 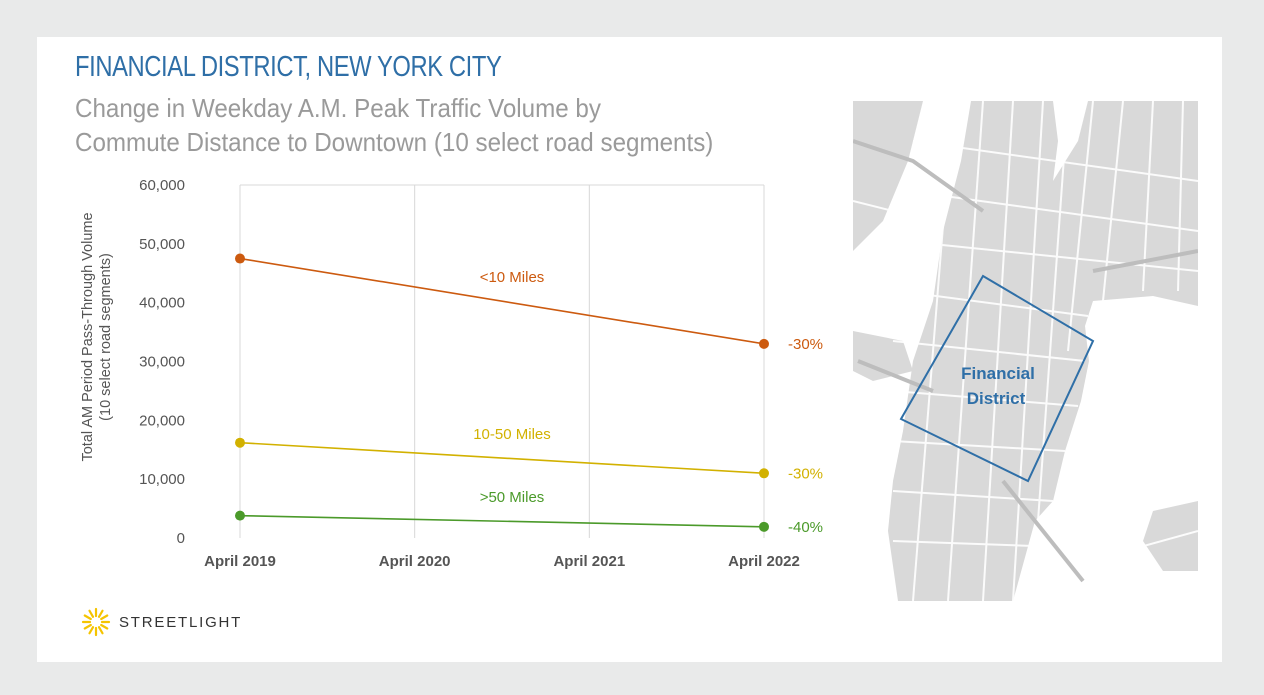 What do you see at coordinates (162, 244) in the screenshot?
I see `y-tick-label: 50,000` at bounding box center [162, 244].